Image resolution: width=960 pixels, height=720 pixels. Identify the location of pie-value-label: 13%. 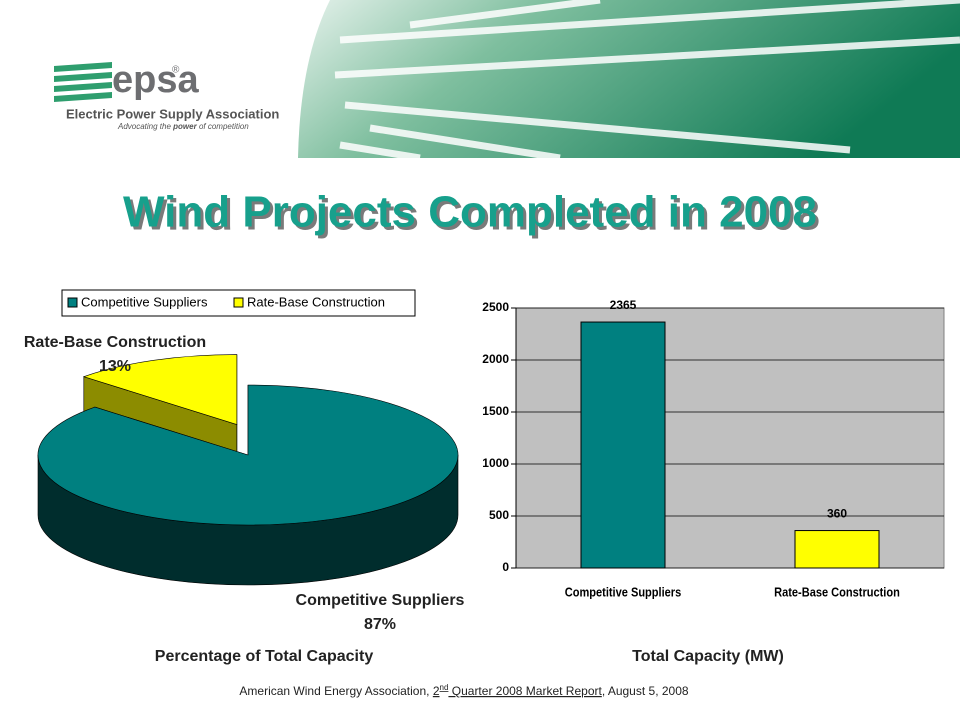
(115, 366).